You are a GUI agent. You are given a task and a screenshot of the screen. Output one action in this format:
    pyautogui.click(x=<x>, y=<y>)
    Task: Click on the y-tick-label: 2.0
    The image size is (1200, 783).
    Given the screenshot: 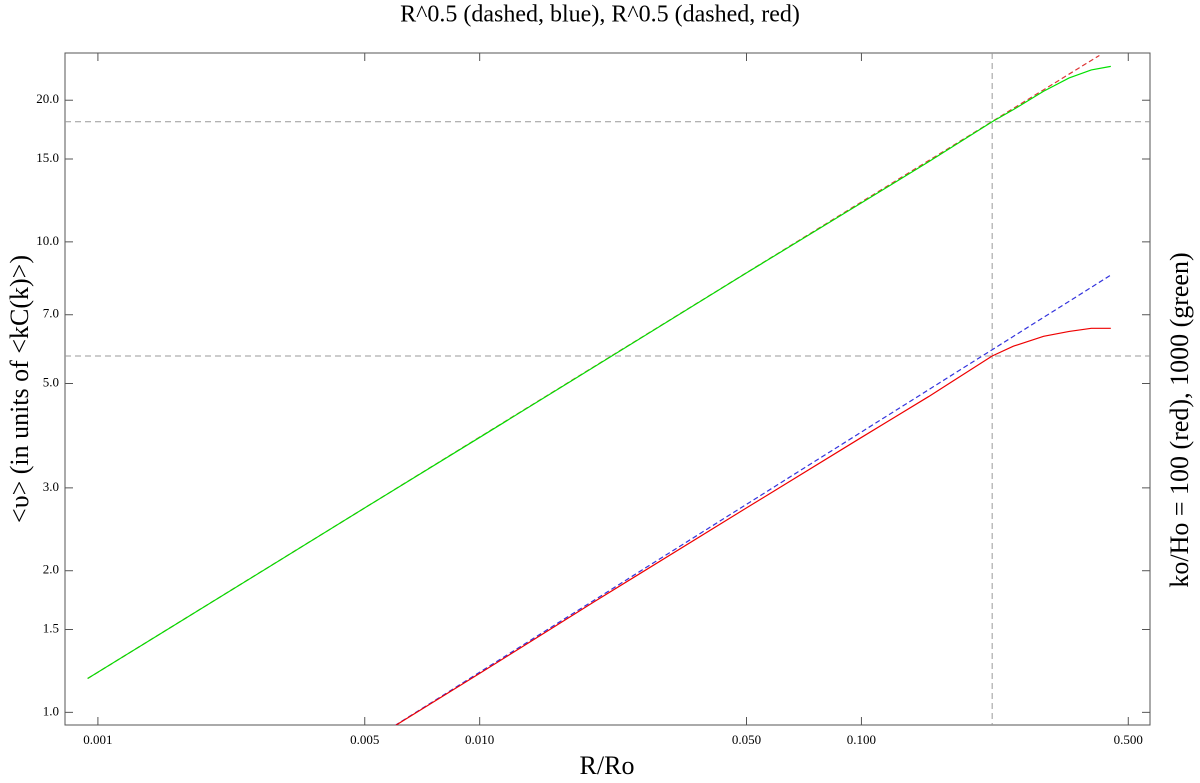 What is the action you would take?
    pyautogui.click(x=51, y=569)
    